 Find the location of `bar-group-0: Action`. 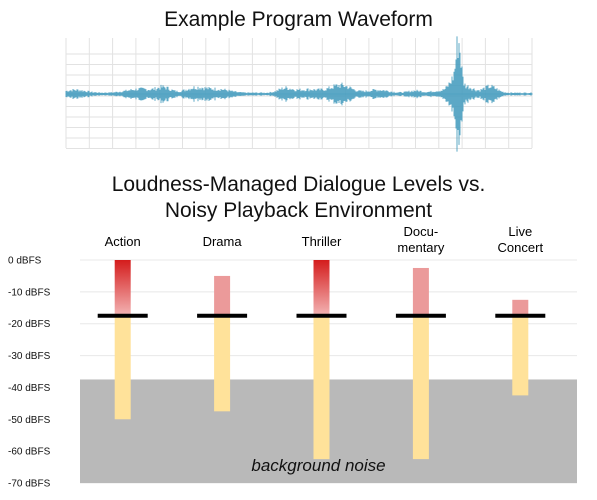

bar-group-0: Action is located at coordinates (122, 327).